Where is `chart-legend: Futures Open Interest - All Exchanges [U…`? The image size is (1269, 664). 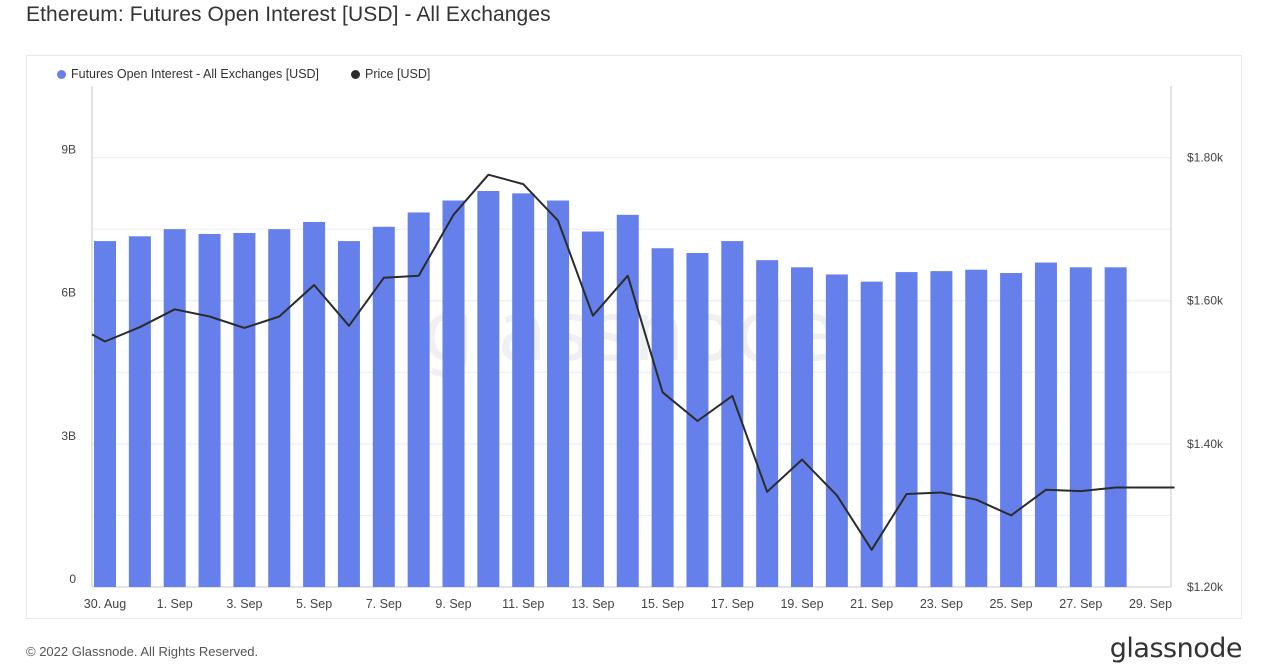 chart-legend: Futures Open Interest - All Exchanges [U… is located at coordinates (243, 74).